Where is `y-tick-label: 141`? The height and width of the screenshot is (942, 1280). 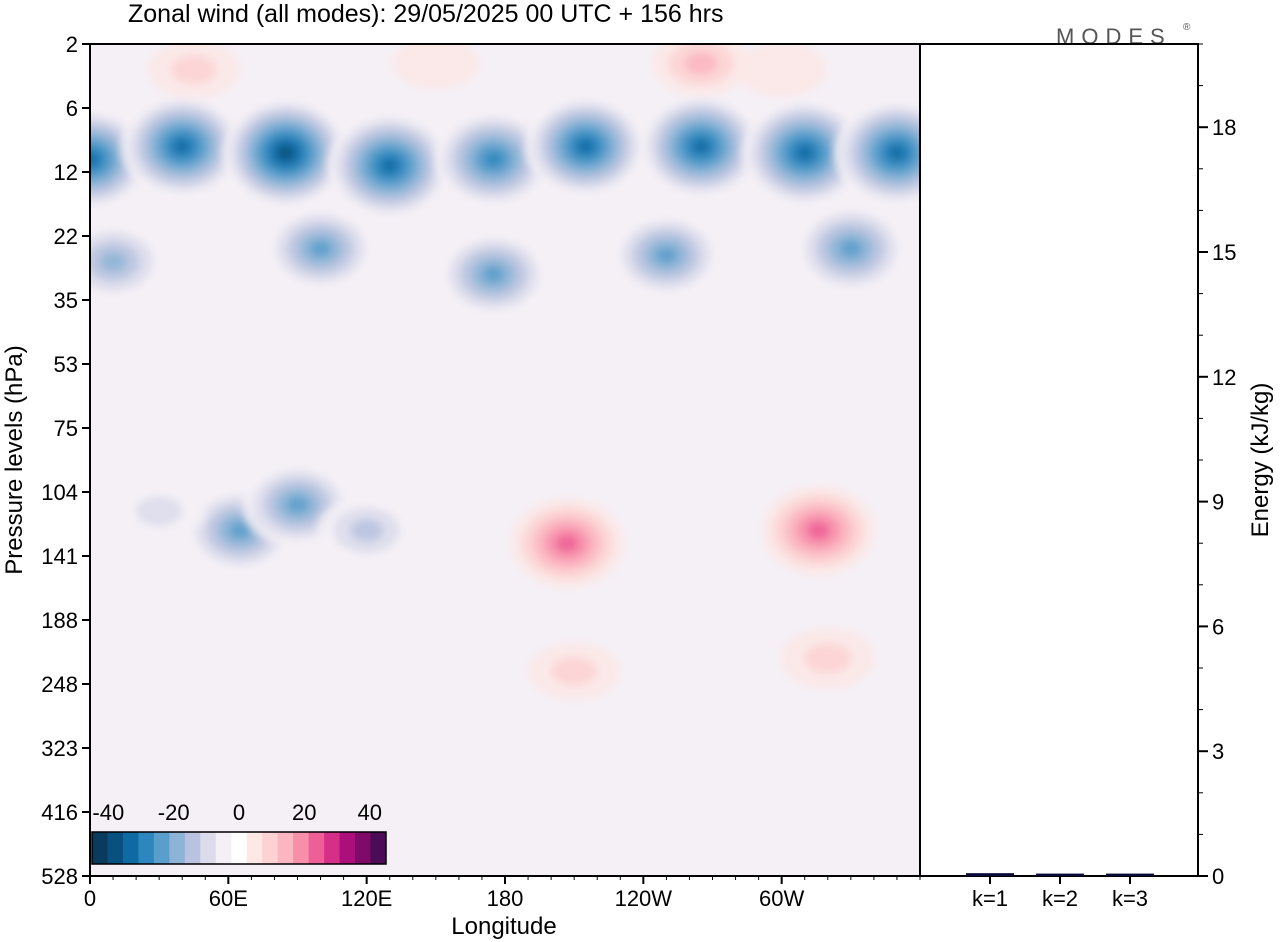
y-tick-label: 141 is located at coordinates (59, 556).